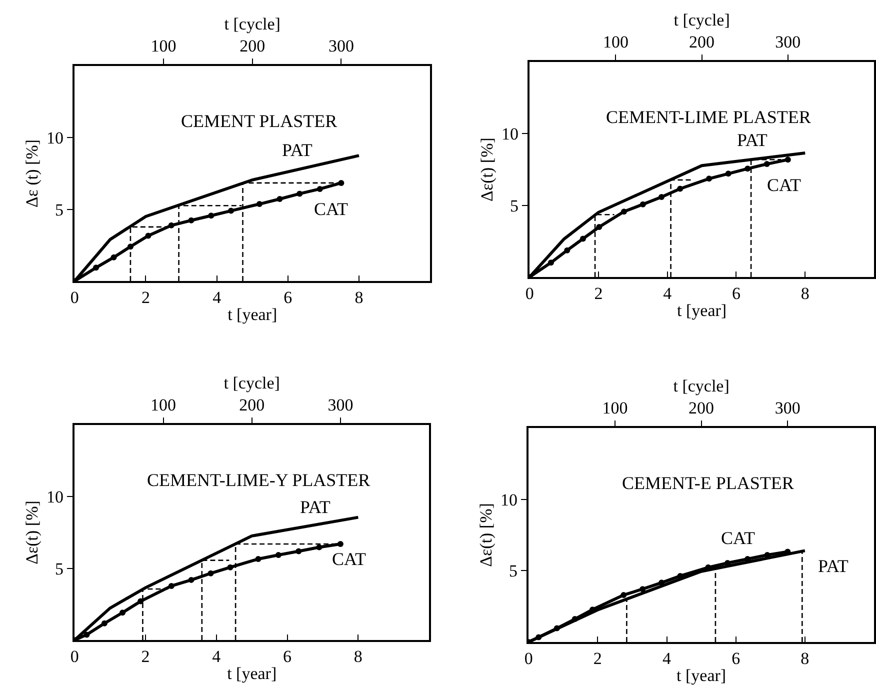 This screenshot has width=876, height=699. What do you see at coordinates (32, 173) in the screenshot?
I see `y-axis-title: Δε (t) [%]` at bounding box center [32, 173].